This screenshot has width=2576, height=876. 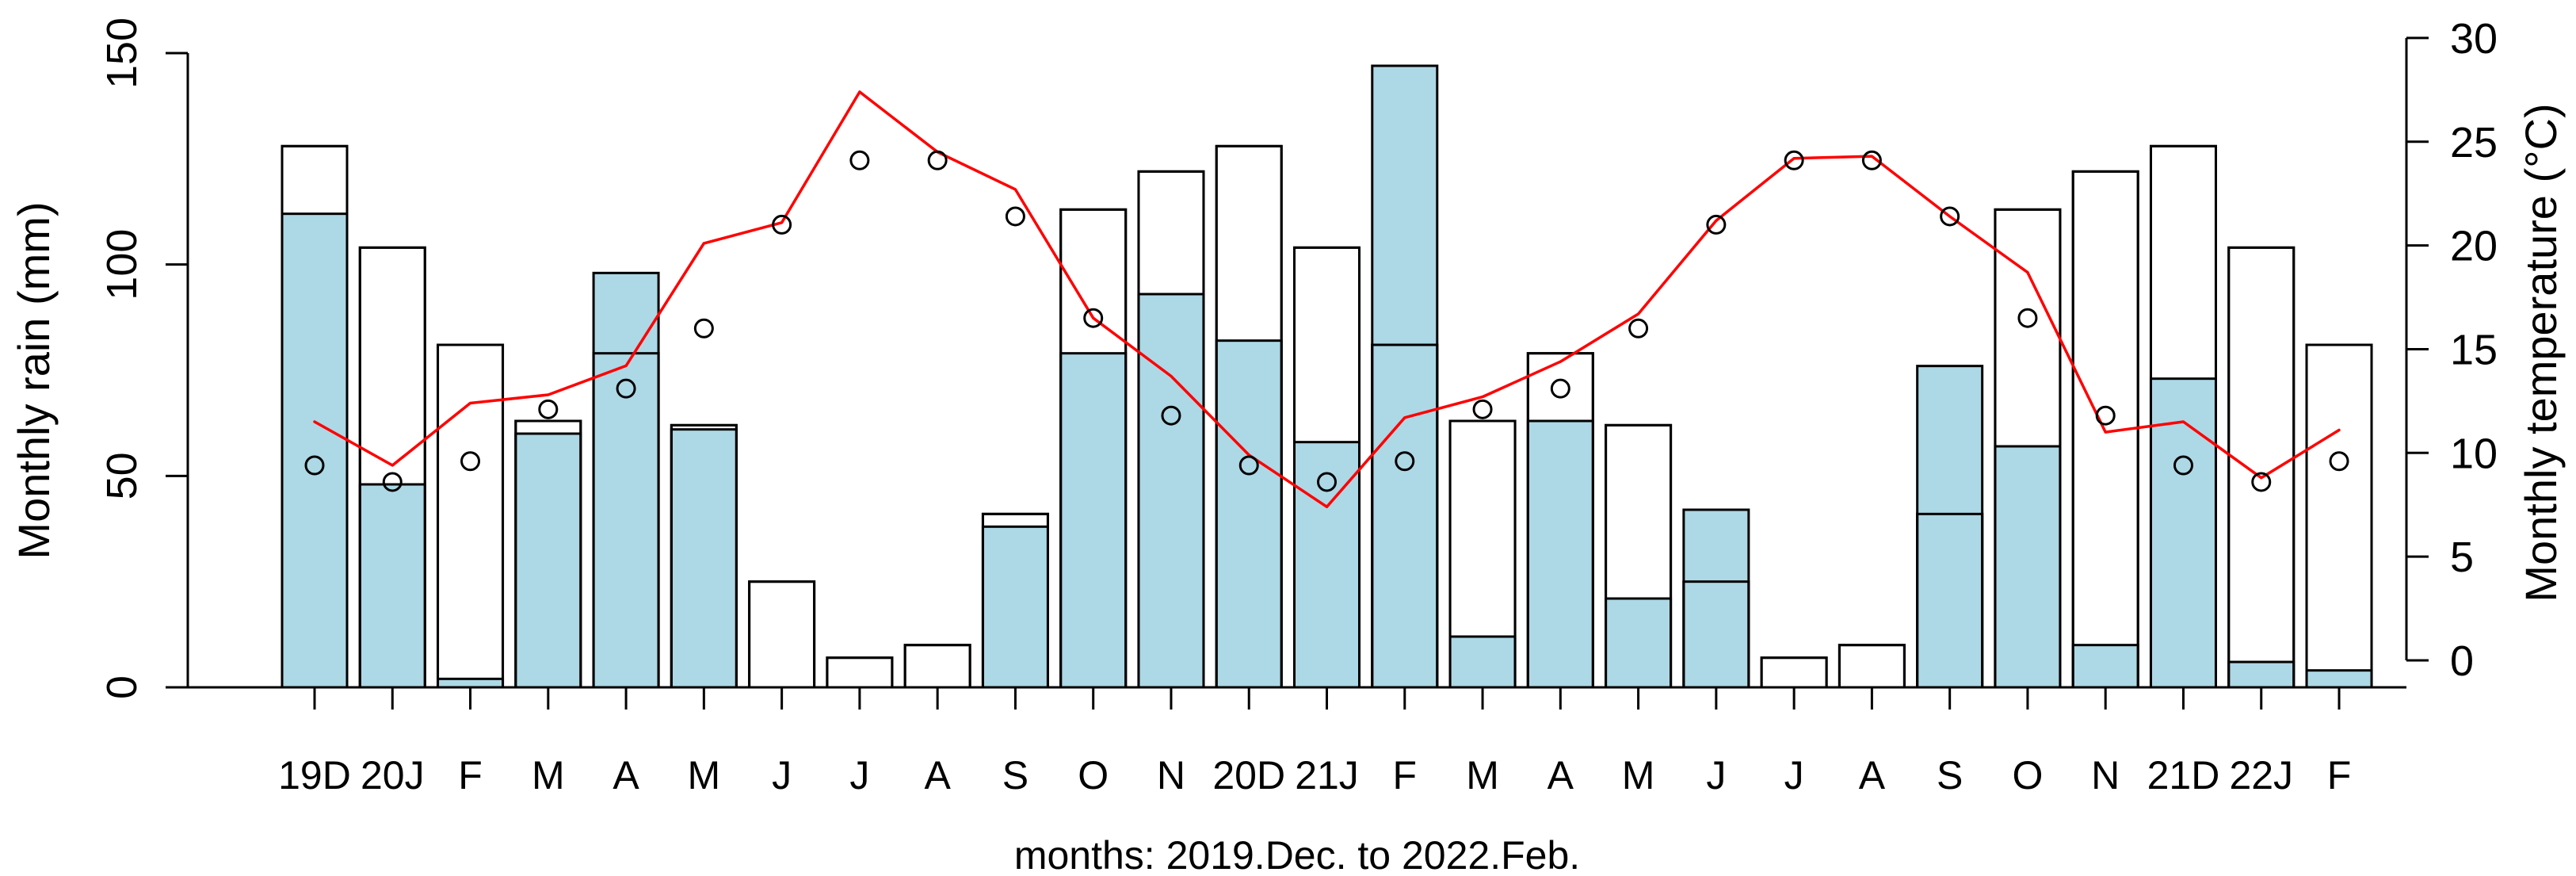 What do you see at coordinates (393, 775) in the screenshot?
I see `x-tick-label: 20J` at bounding box center [393, 775].